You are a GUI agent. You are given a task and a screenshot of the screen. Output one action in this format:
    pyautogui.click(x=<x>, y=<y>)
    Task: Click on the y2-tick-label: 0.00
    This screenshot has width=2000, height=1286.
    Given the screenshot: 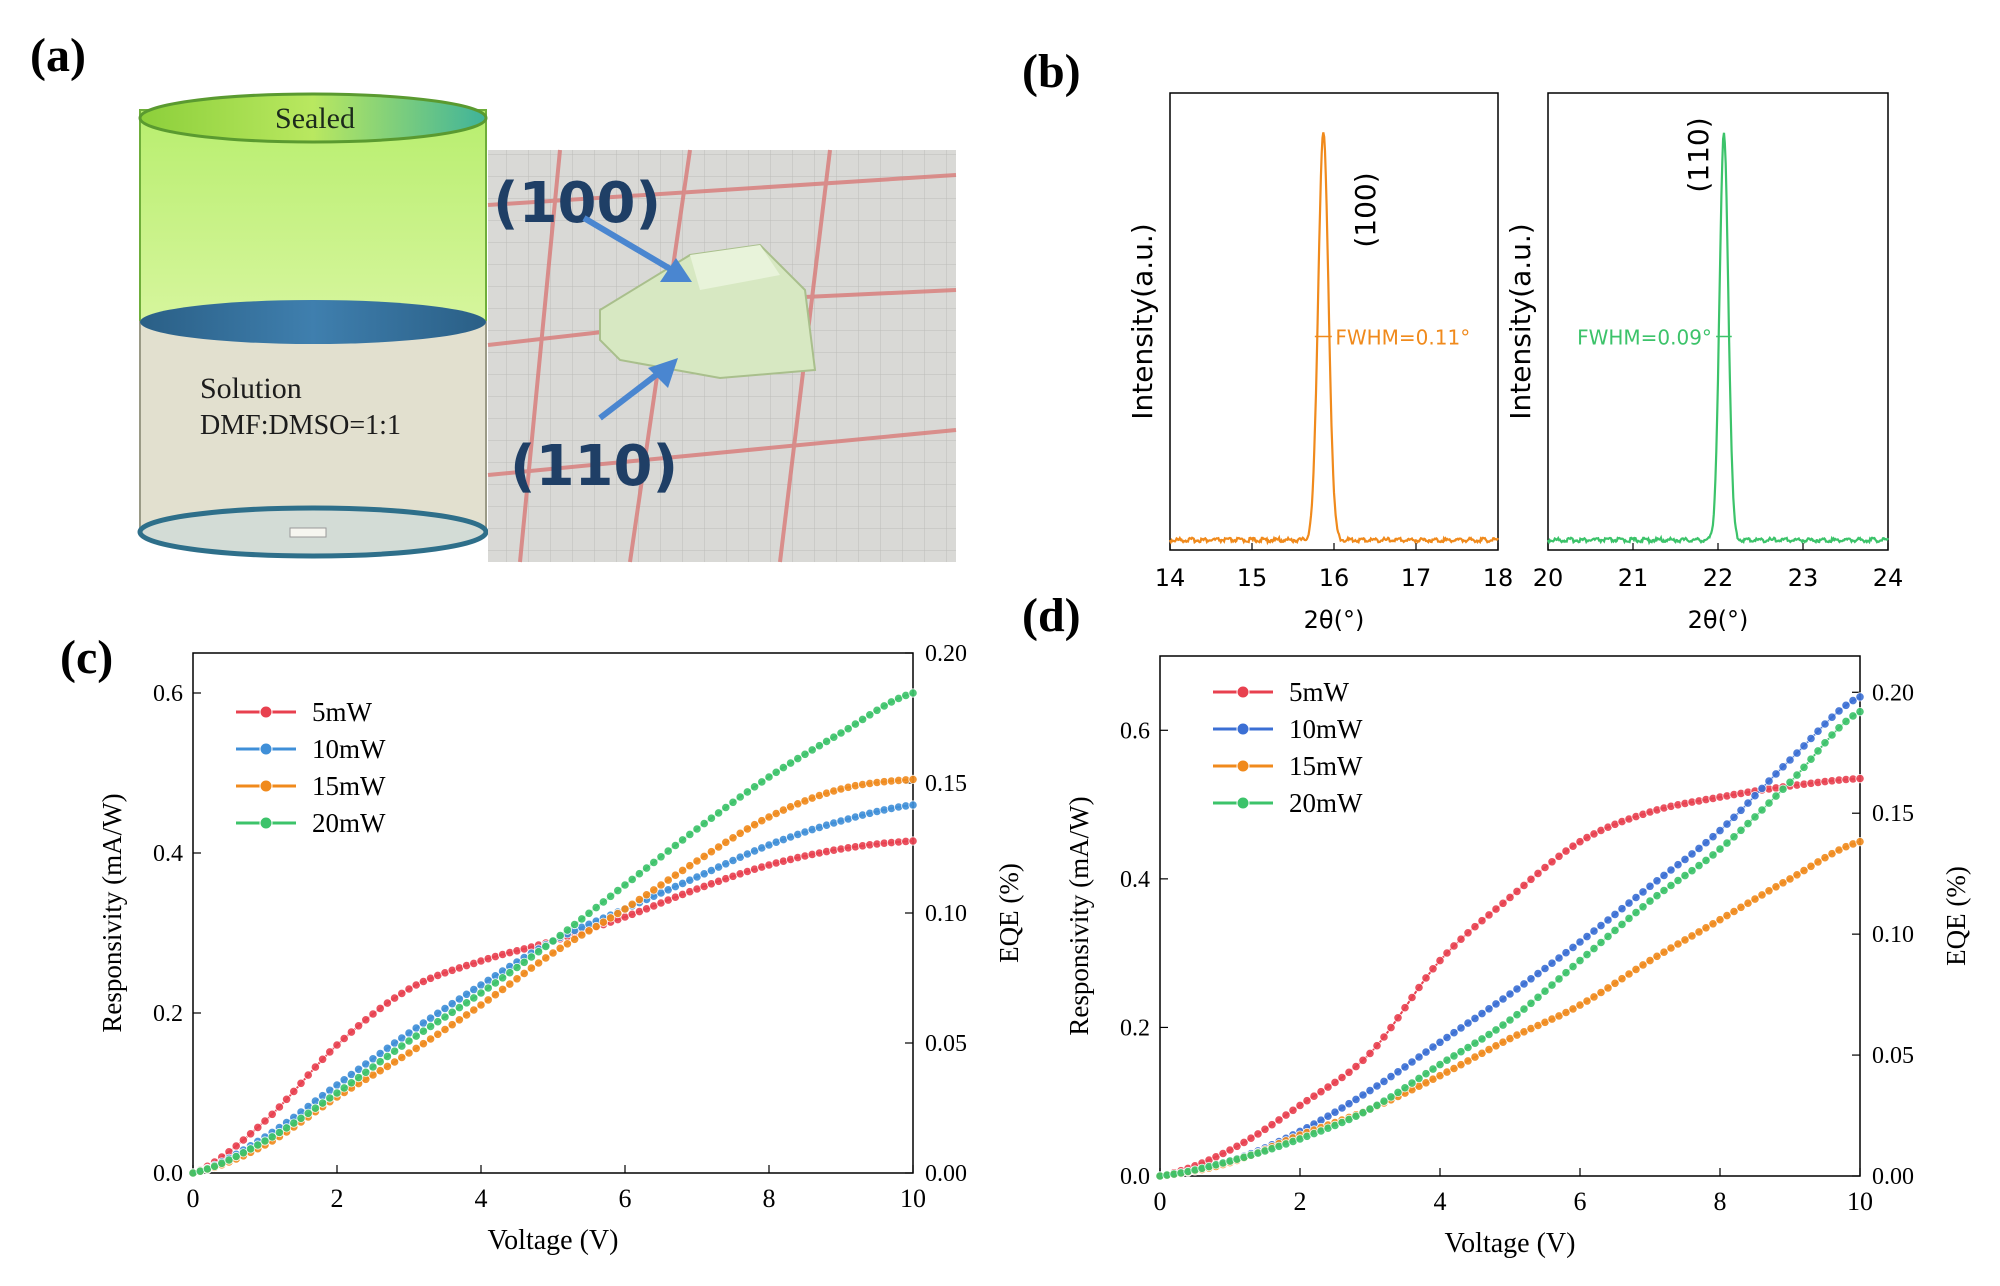 What is the action you would take?
    pyautogui.click(x=1893, y=1177)
    